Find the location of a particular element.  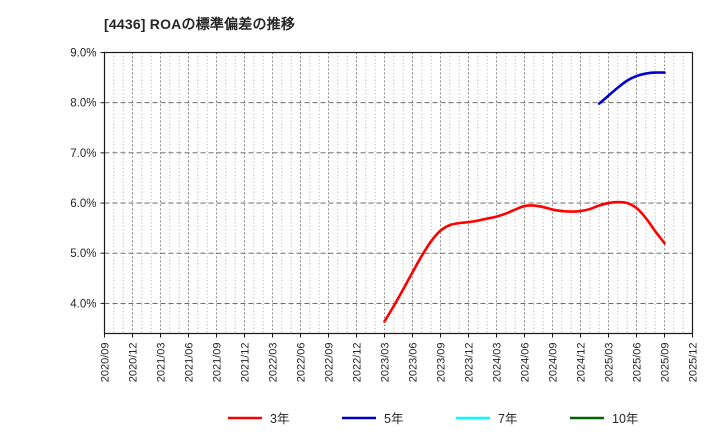

legend-label-0: 3年 is located at coordinates (279, 419).